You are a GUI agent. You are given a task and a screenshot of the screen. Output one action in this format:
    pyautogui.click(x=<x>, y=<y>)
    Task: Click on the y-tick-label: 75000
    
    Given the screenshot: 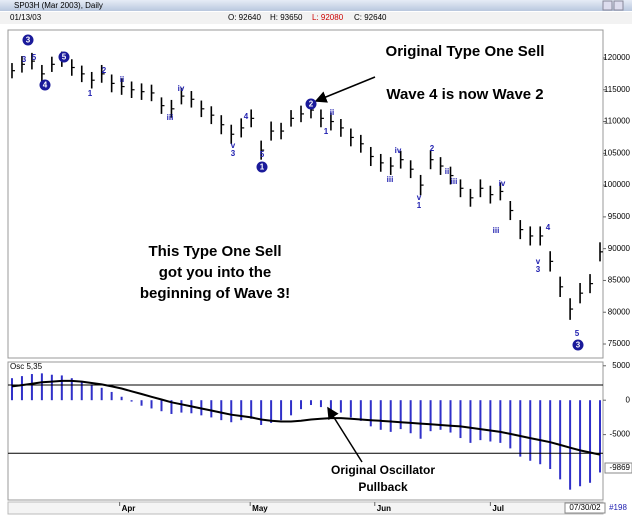 What is the action you would take?
    pyautogui.click(x=619, y=343)
    